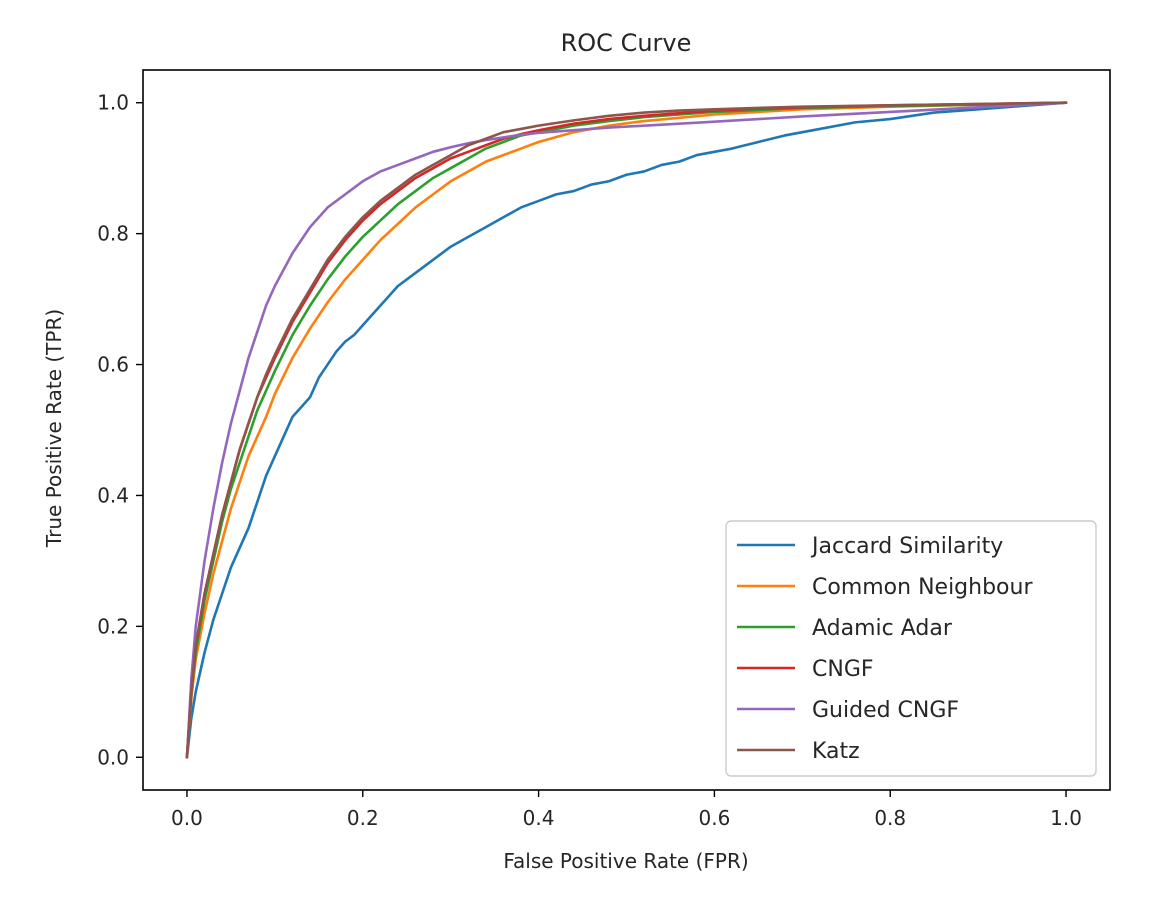 This screenshot has height=900, width=1174. Describe the element at coordinates (1066, 818) in the screenshot. I see `x-tick-label: 1.0` at that location.